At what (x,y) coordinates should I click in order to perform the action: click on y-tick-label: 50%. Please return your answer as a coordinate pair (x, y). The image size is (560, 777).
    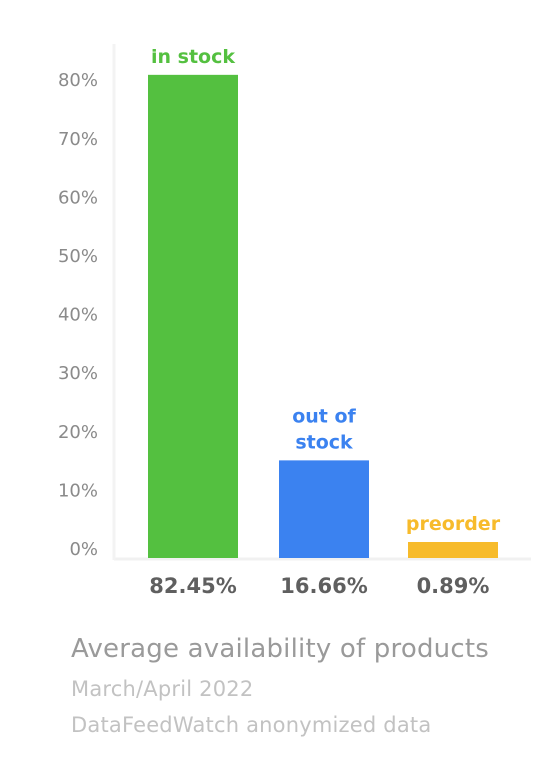
    Looking at the image, I should click on (78, 256).